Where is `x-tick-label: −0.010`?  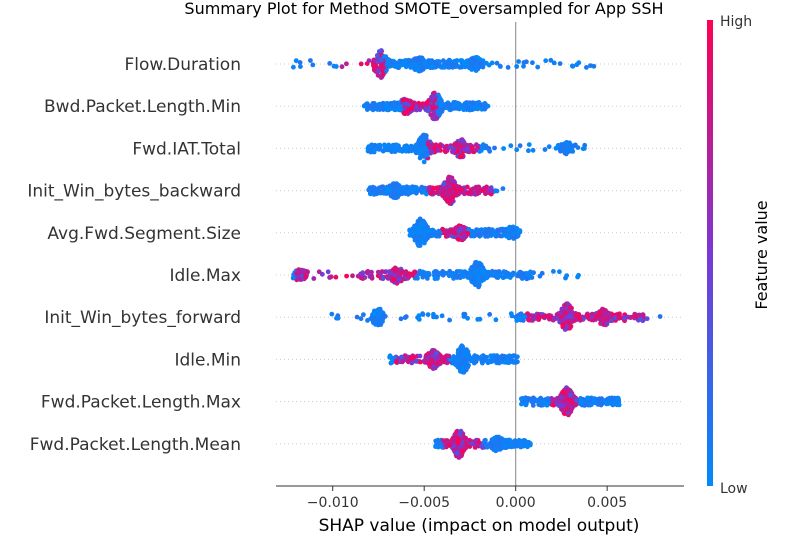 x-tick-label: −0.010 is located at coordinates (333, 503).